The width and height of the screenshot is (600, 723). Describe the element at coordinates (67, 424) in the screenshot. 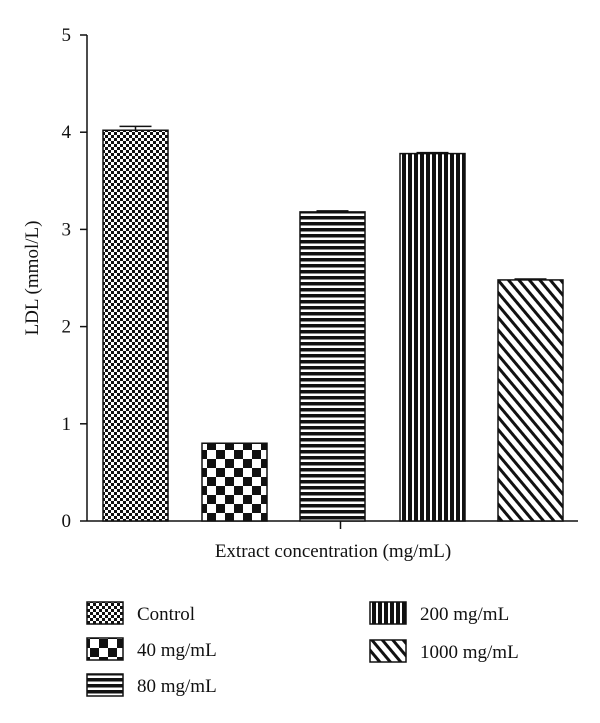

I see `y-tick-label: 1` at that location.